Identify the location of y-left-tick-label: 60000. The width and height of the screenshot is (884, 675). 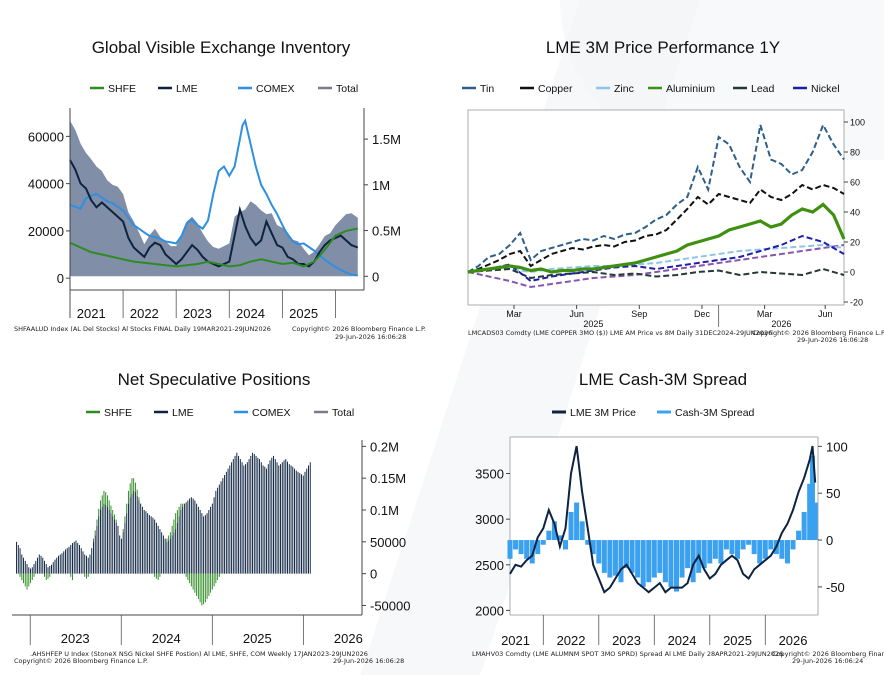
(46, 136).